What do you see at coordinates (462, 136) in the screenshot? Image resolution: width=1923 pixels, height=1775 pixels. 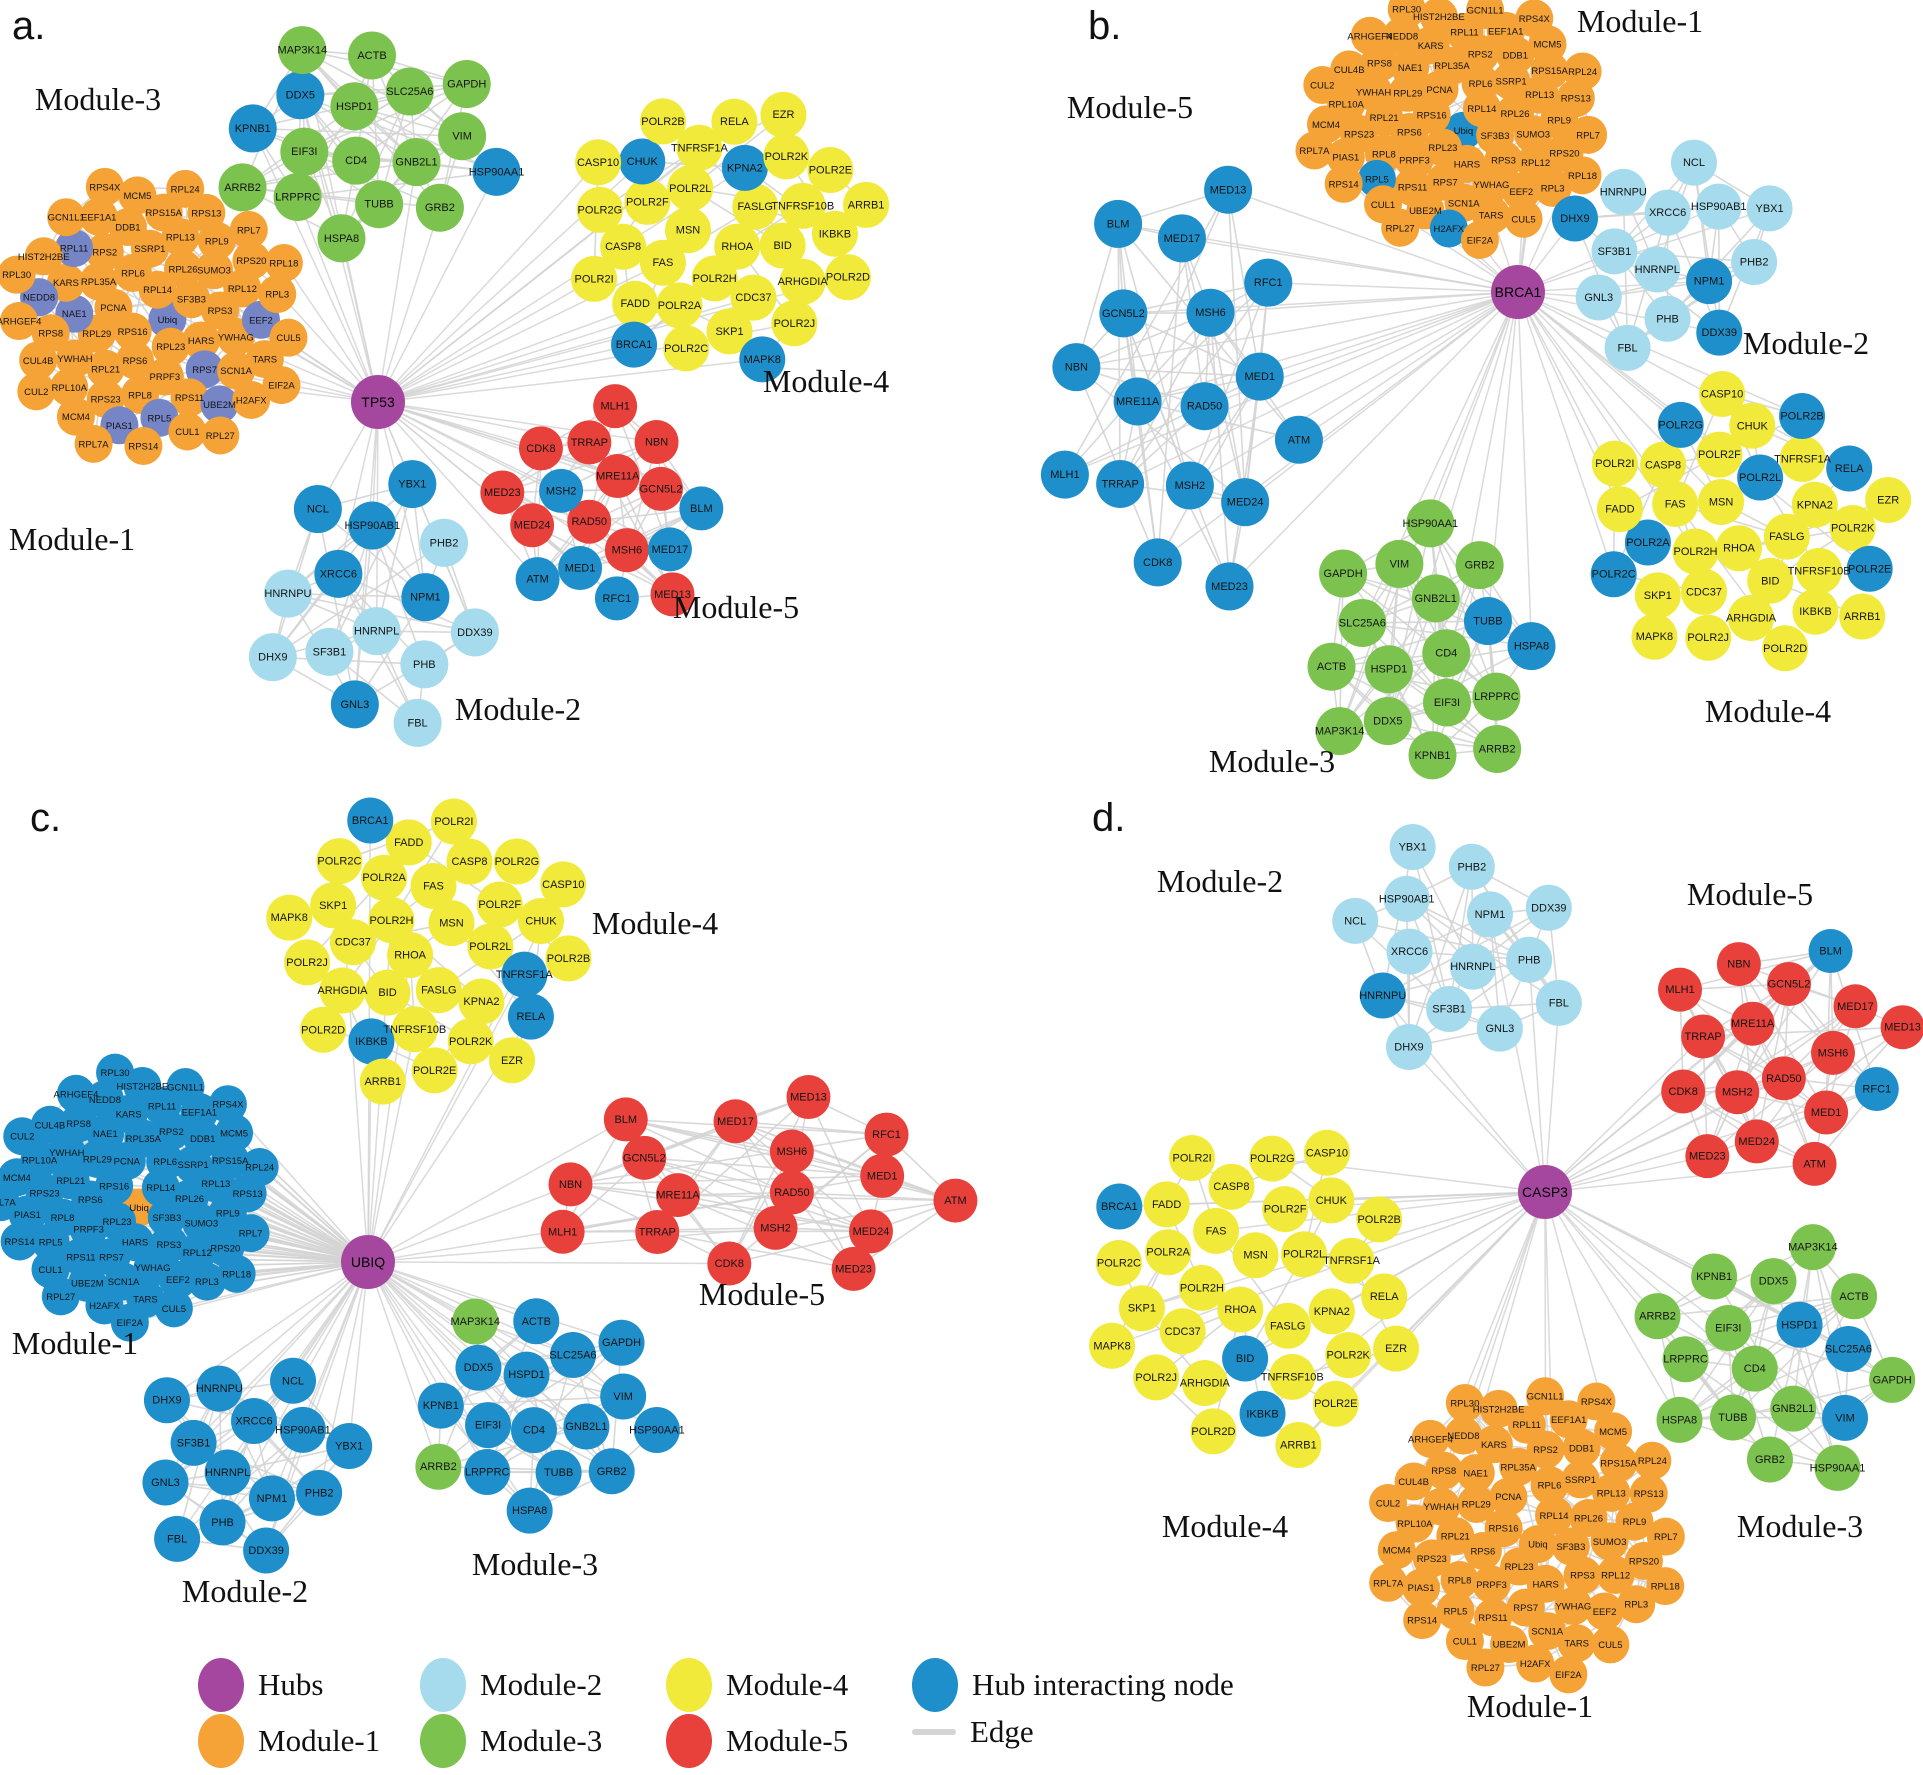 I see `node-VIM` at bounding box center [462, 136].